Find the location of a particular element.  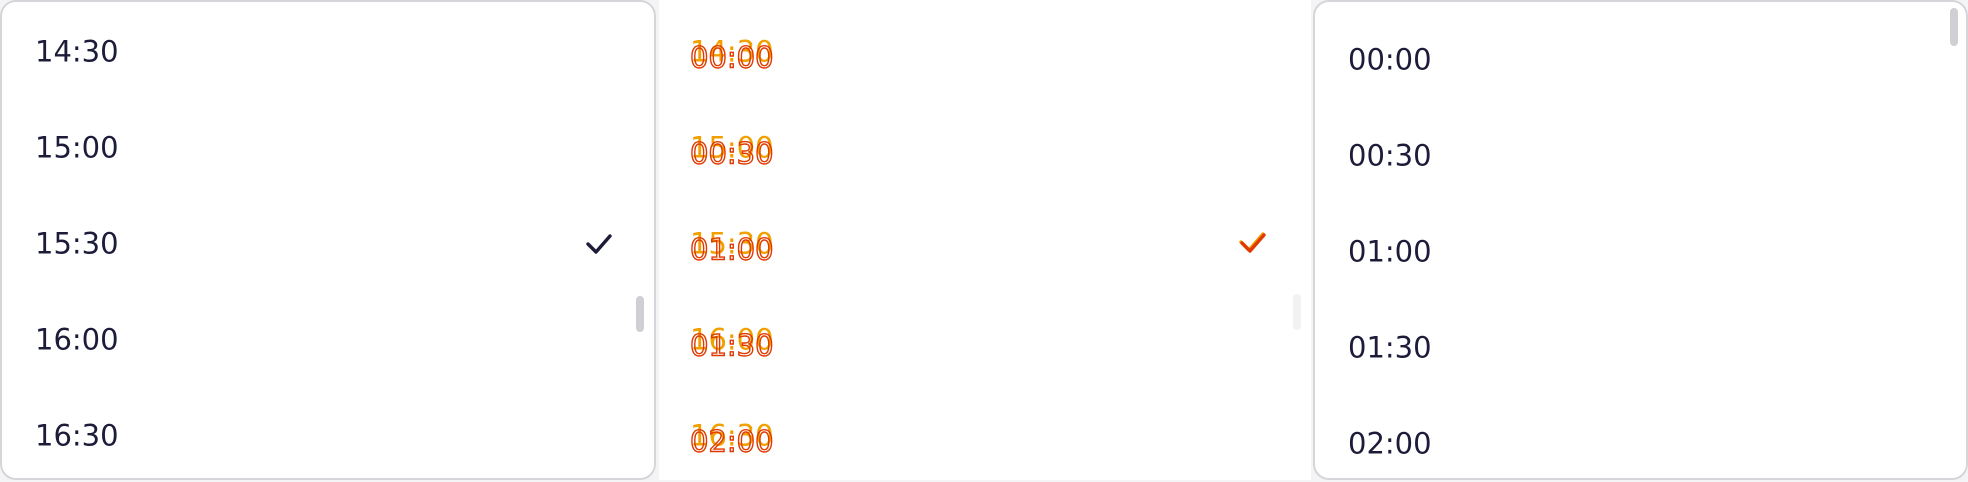

time-option-after: 00:30 is located at coordinates (731, 153).